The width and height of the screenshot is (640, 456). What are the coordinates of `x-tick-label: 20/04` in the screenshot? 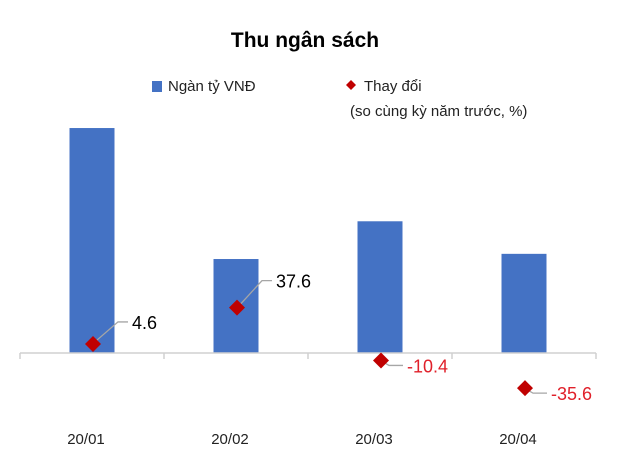 It's located at (518, 439).